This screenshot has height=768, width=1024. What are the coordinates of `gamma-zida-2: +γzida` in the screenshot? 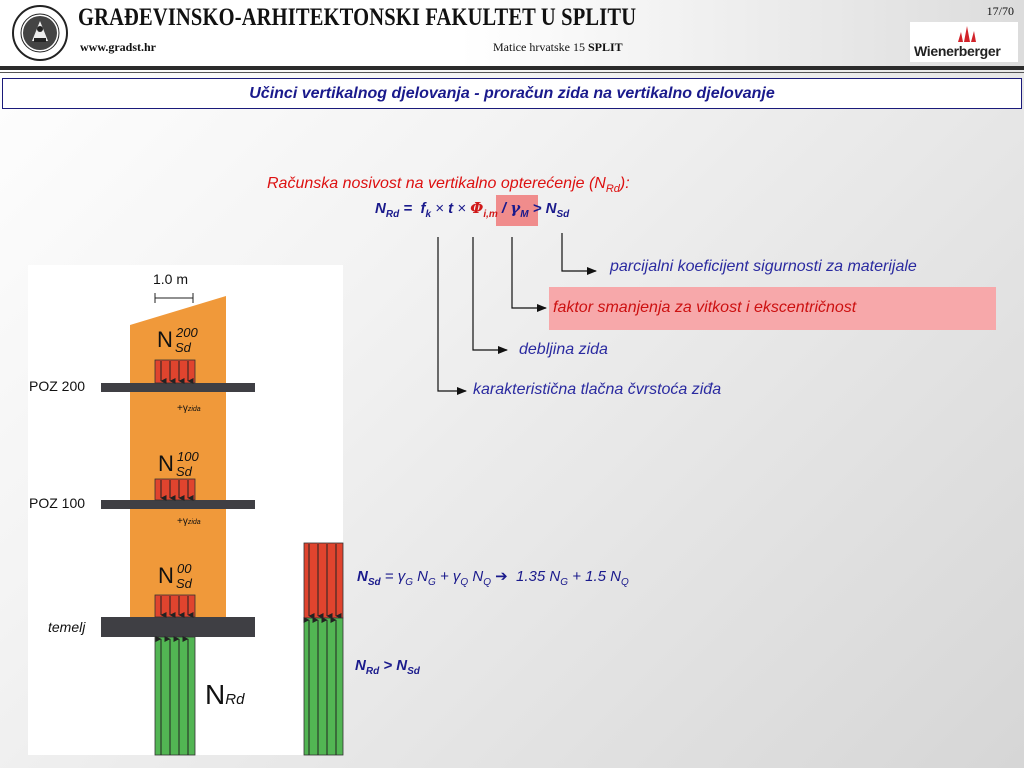 It's located at (189, 521).